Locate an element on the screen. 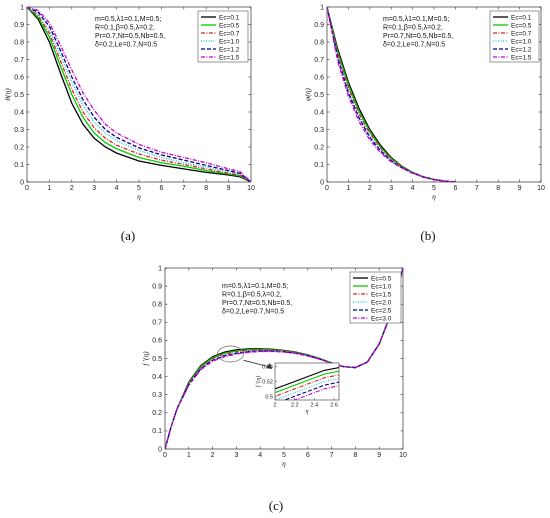 Image resolution: width=550 pixels, height=518 pixels. zoom-region-ellipse is located at coordinates (230, 354).